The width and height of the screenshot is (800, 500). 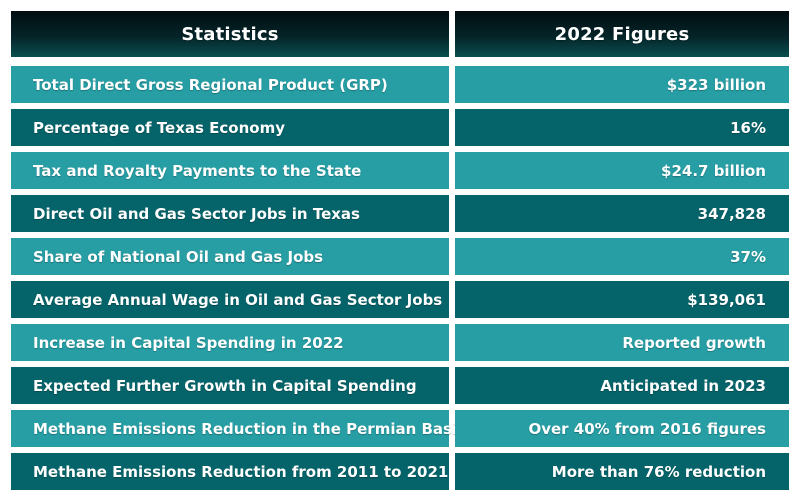 I want to click on figure-value: 347,828, so click(x=622, y=213).